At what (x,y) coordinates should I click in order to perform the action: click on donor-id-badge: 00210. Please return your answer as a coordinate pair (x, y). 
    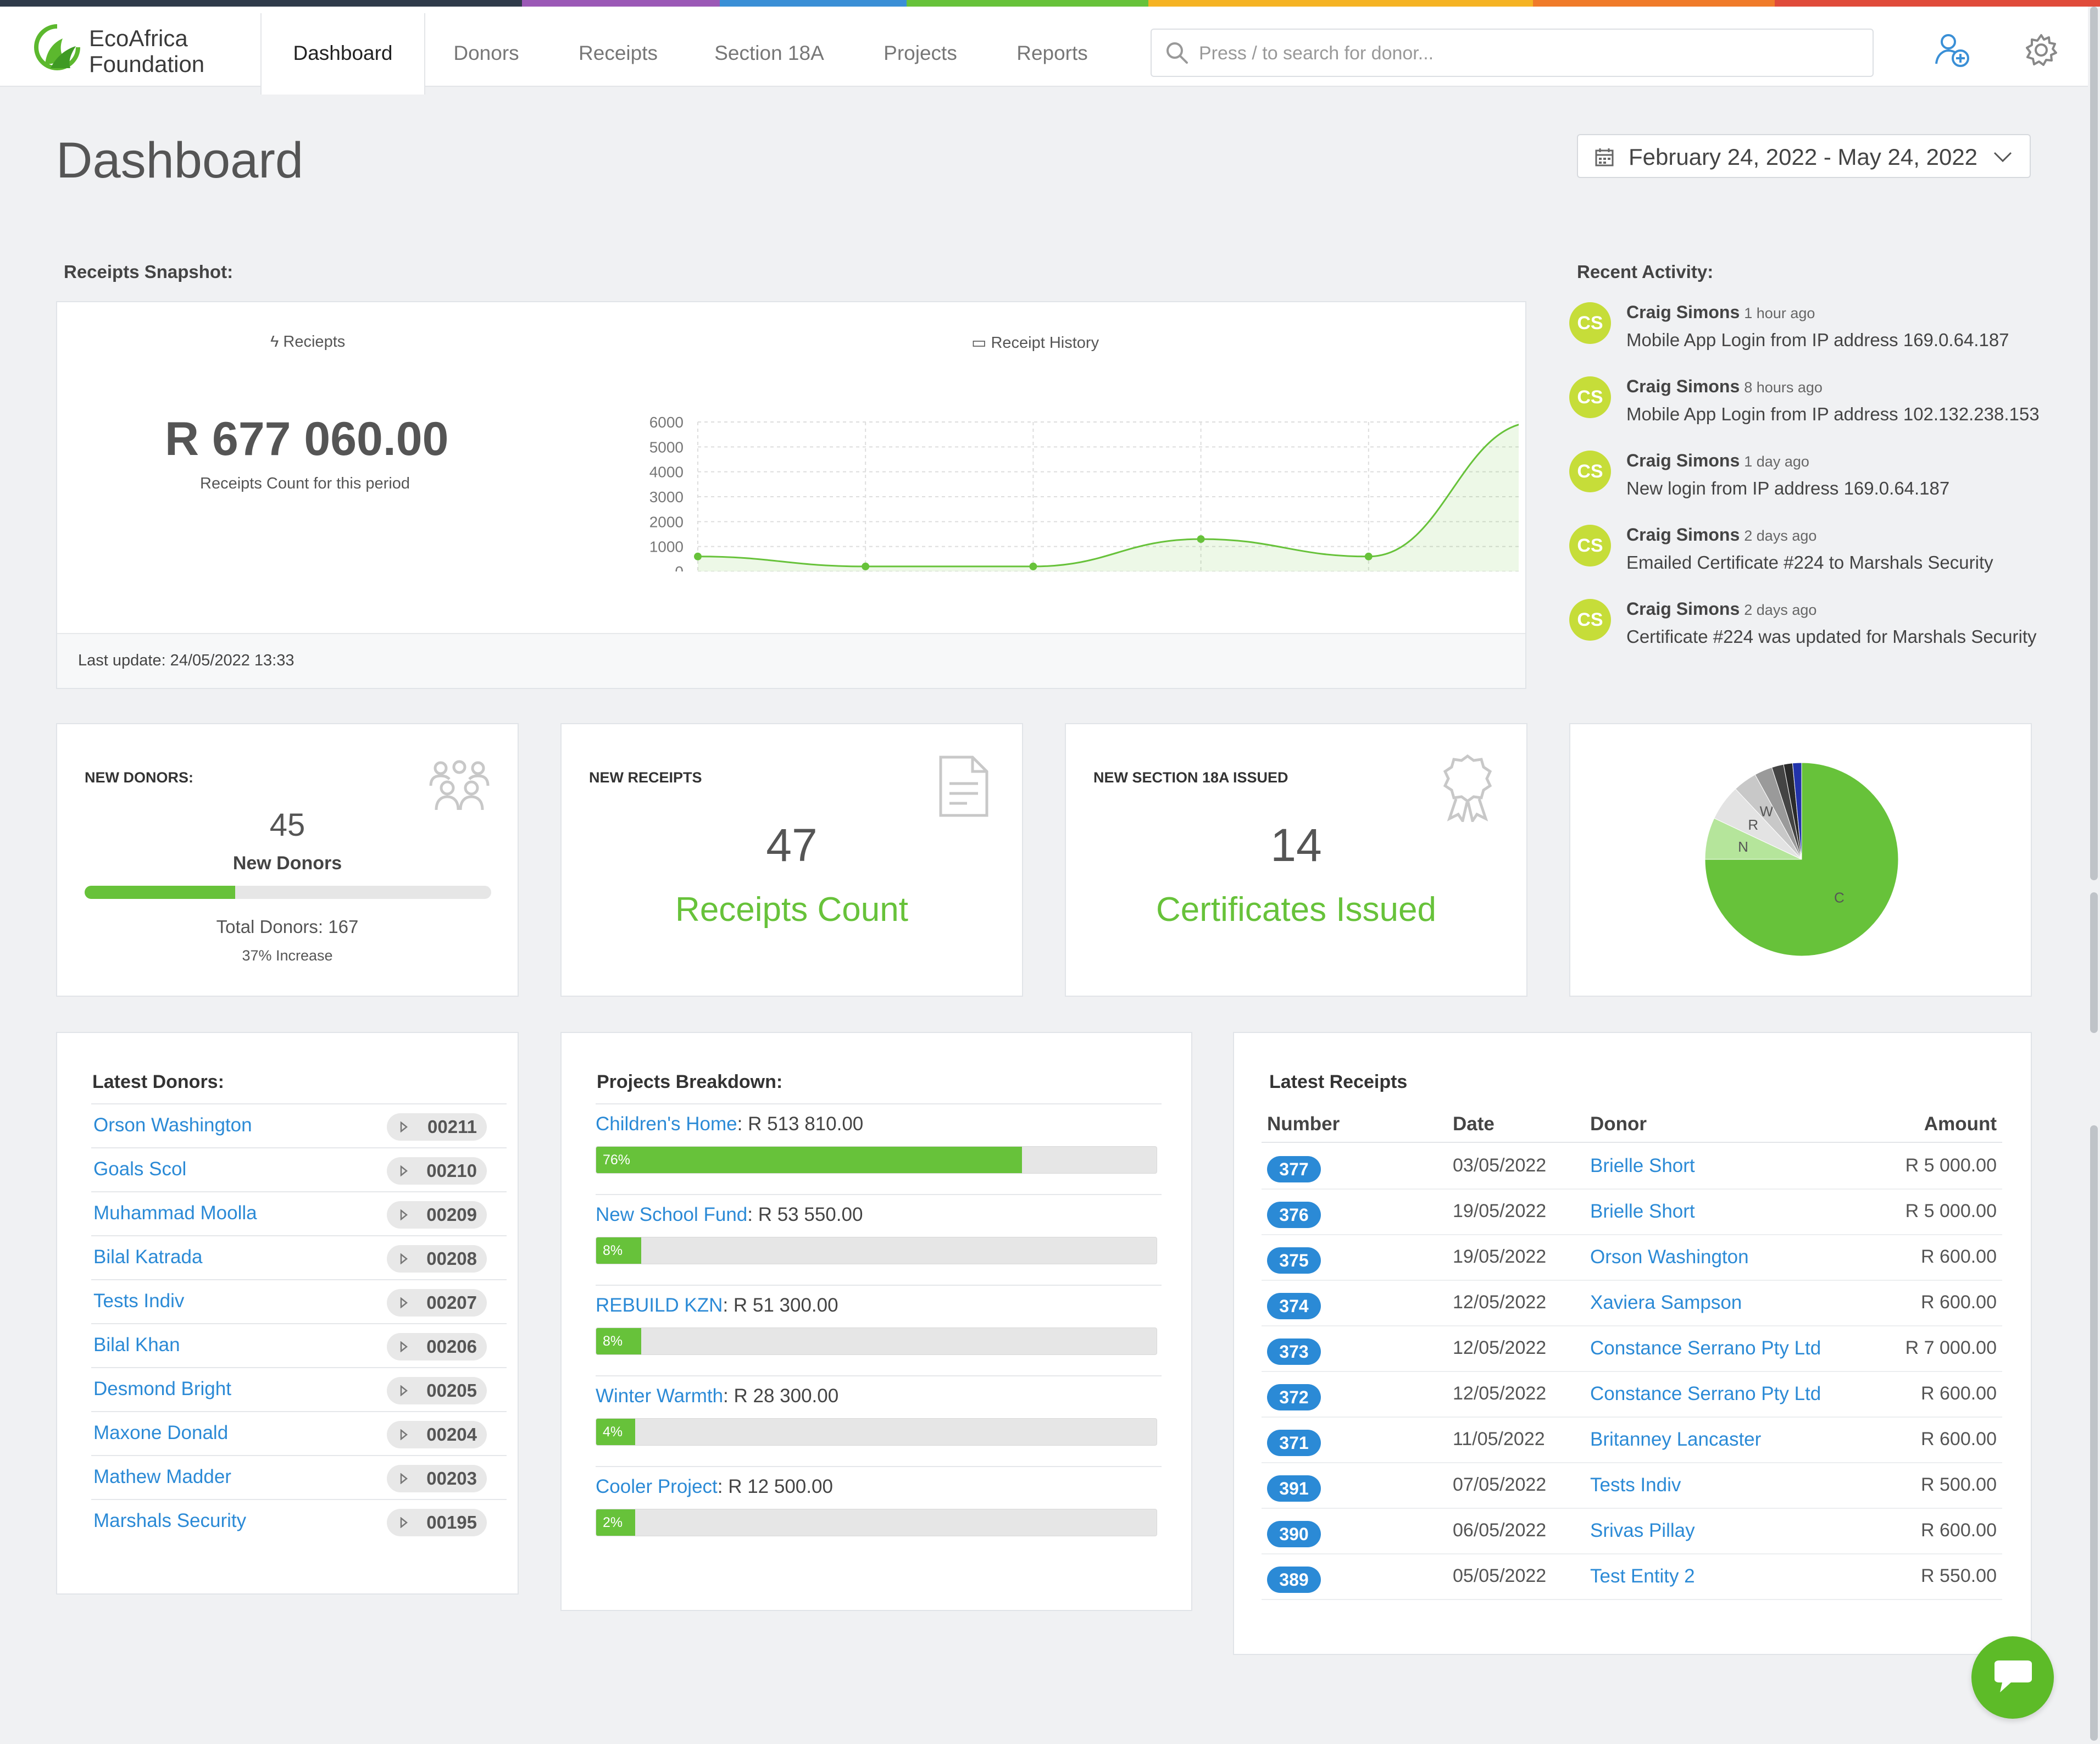
    Looking at the image, I should click on (437, 1171).